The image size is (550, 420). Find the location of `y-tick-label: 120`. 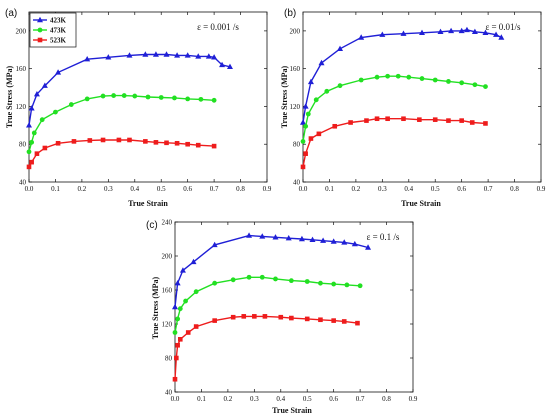

y-tick-label: 120 is located at coordinates (295, 107).